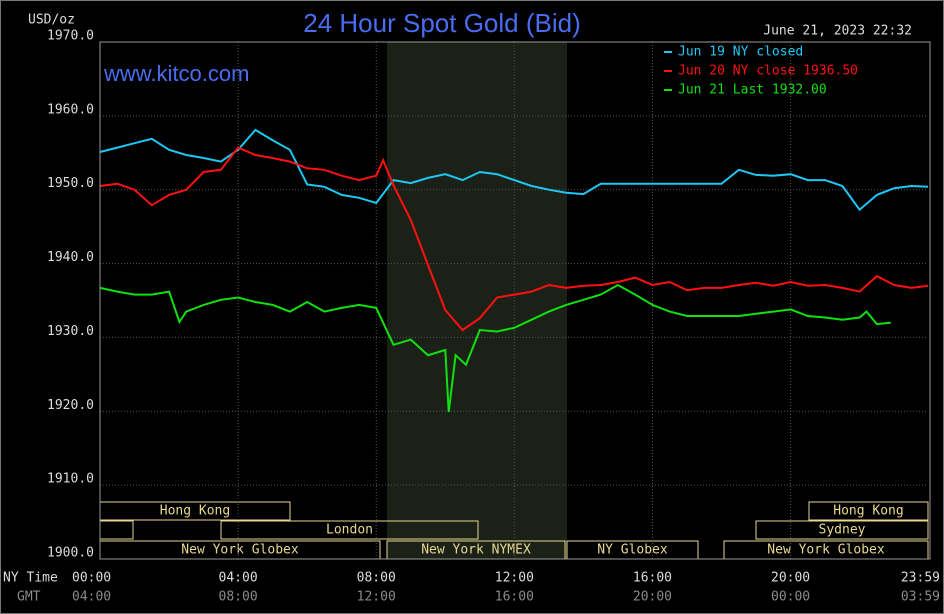 This screenshot has width=944, height=614. Describe the element at coordinates (176, 73) in the screenshot. I see `watermark: www.kitco.com` at that location.